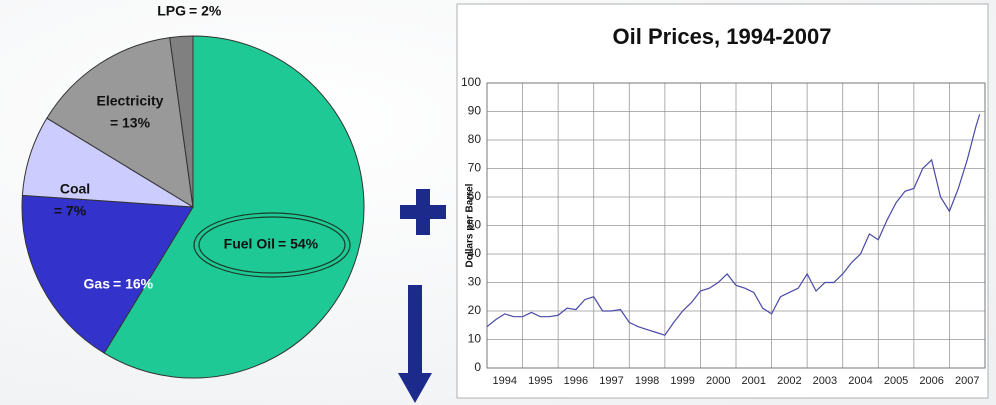  I want to click on down-arrow, so click(415, 344).